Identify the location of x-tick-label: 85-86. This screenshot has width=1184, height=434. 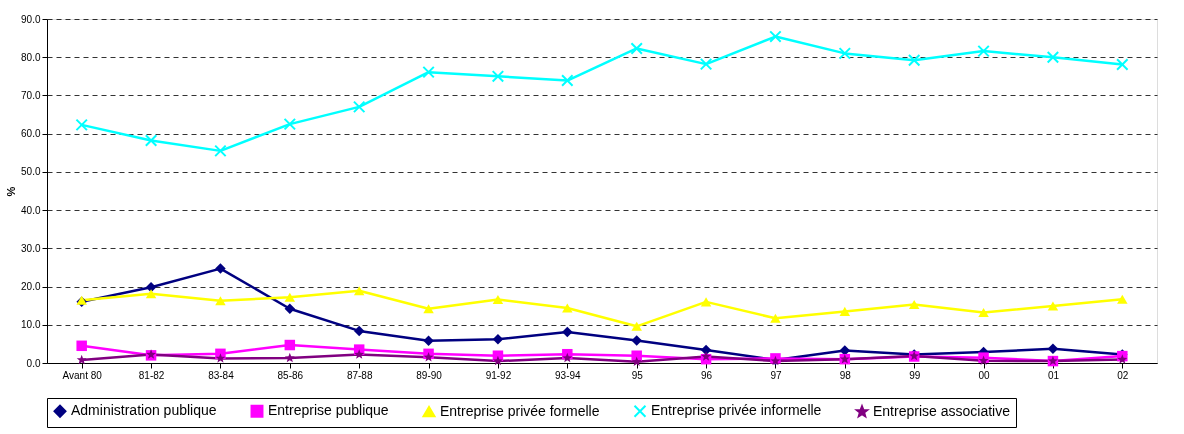
(290, 375).